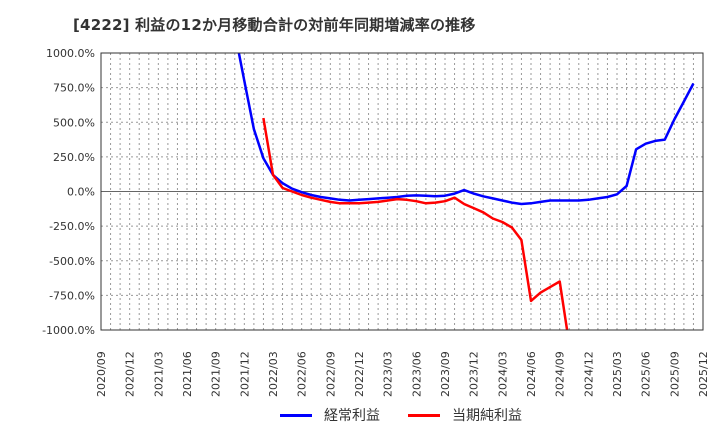 The width and height of the screenshot is (720, 440). What do you see at coordinates (72, 295) in the screenshot?
I see `y-tick-label: -750.0%` at bounding box center [72, 295].